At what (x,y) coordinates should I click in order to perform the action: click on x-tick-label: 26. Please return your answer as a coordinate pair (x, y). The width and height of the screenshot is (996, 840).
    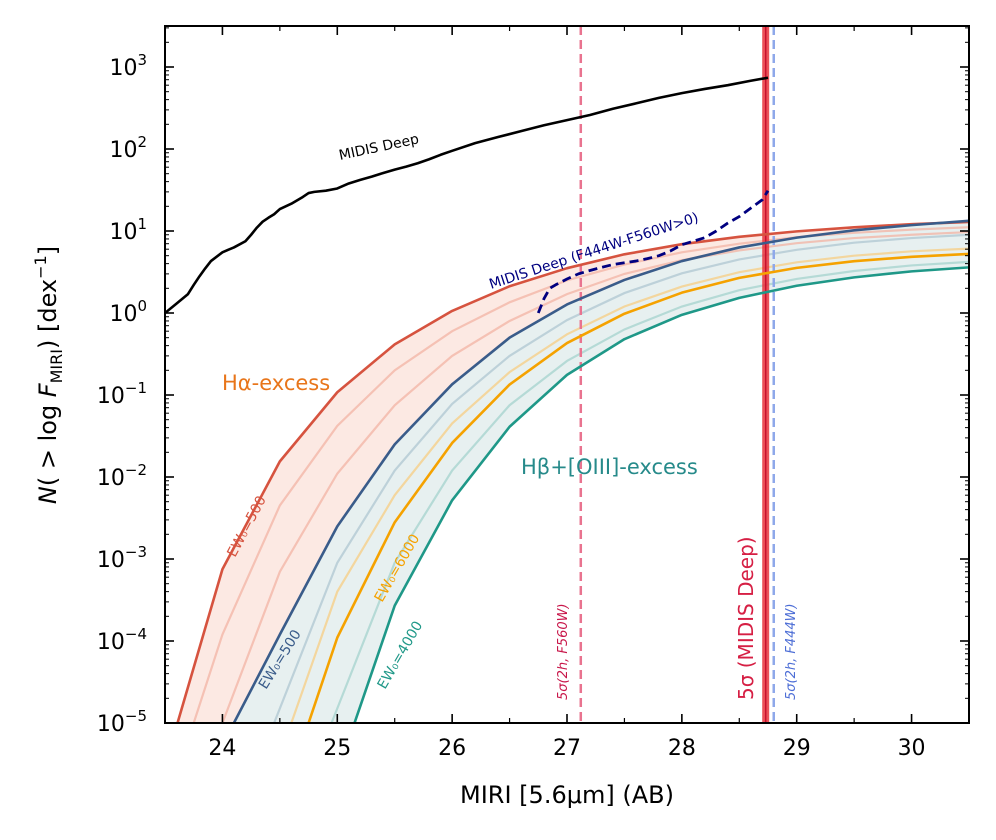
    Looking at the image, I should click on (452, 748).